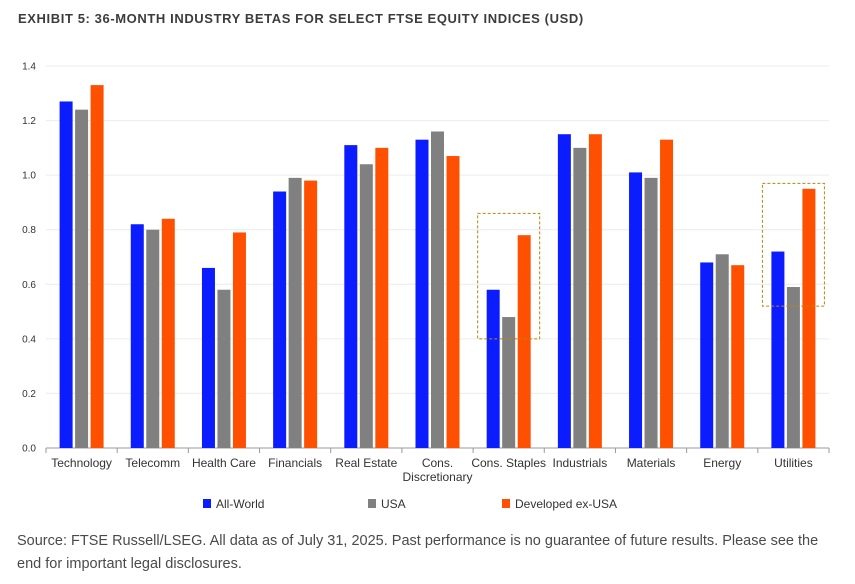 The width and height of the screenshot is (855, 584). Describe the element at coordinates (393, 504) in the screenshot. I see `legend-label: USA` at that location.